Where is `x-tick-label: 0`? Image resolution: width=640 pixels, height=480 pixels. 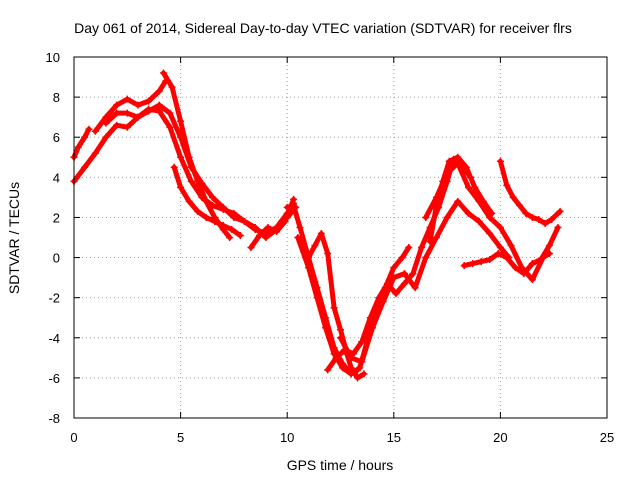 x-tick-label: 0 is located at coordinates (73, 437).